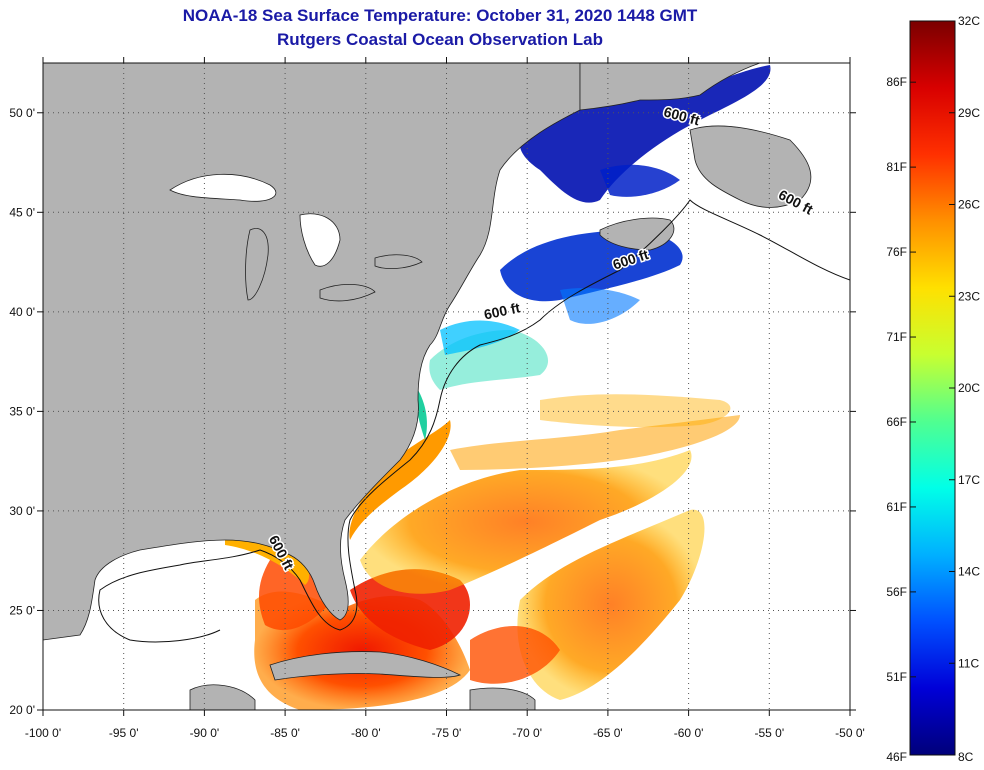  What do you see at coordinates (440, 39) in the screenshot?
I see `map-subtitle: Rutgers Coastal Ocean Observation Lab` at bounding box center [440, 39].